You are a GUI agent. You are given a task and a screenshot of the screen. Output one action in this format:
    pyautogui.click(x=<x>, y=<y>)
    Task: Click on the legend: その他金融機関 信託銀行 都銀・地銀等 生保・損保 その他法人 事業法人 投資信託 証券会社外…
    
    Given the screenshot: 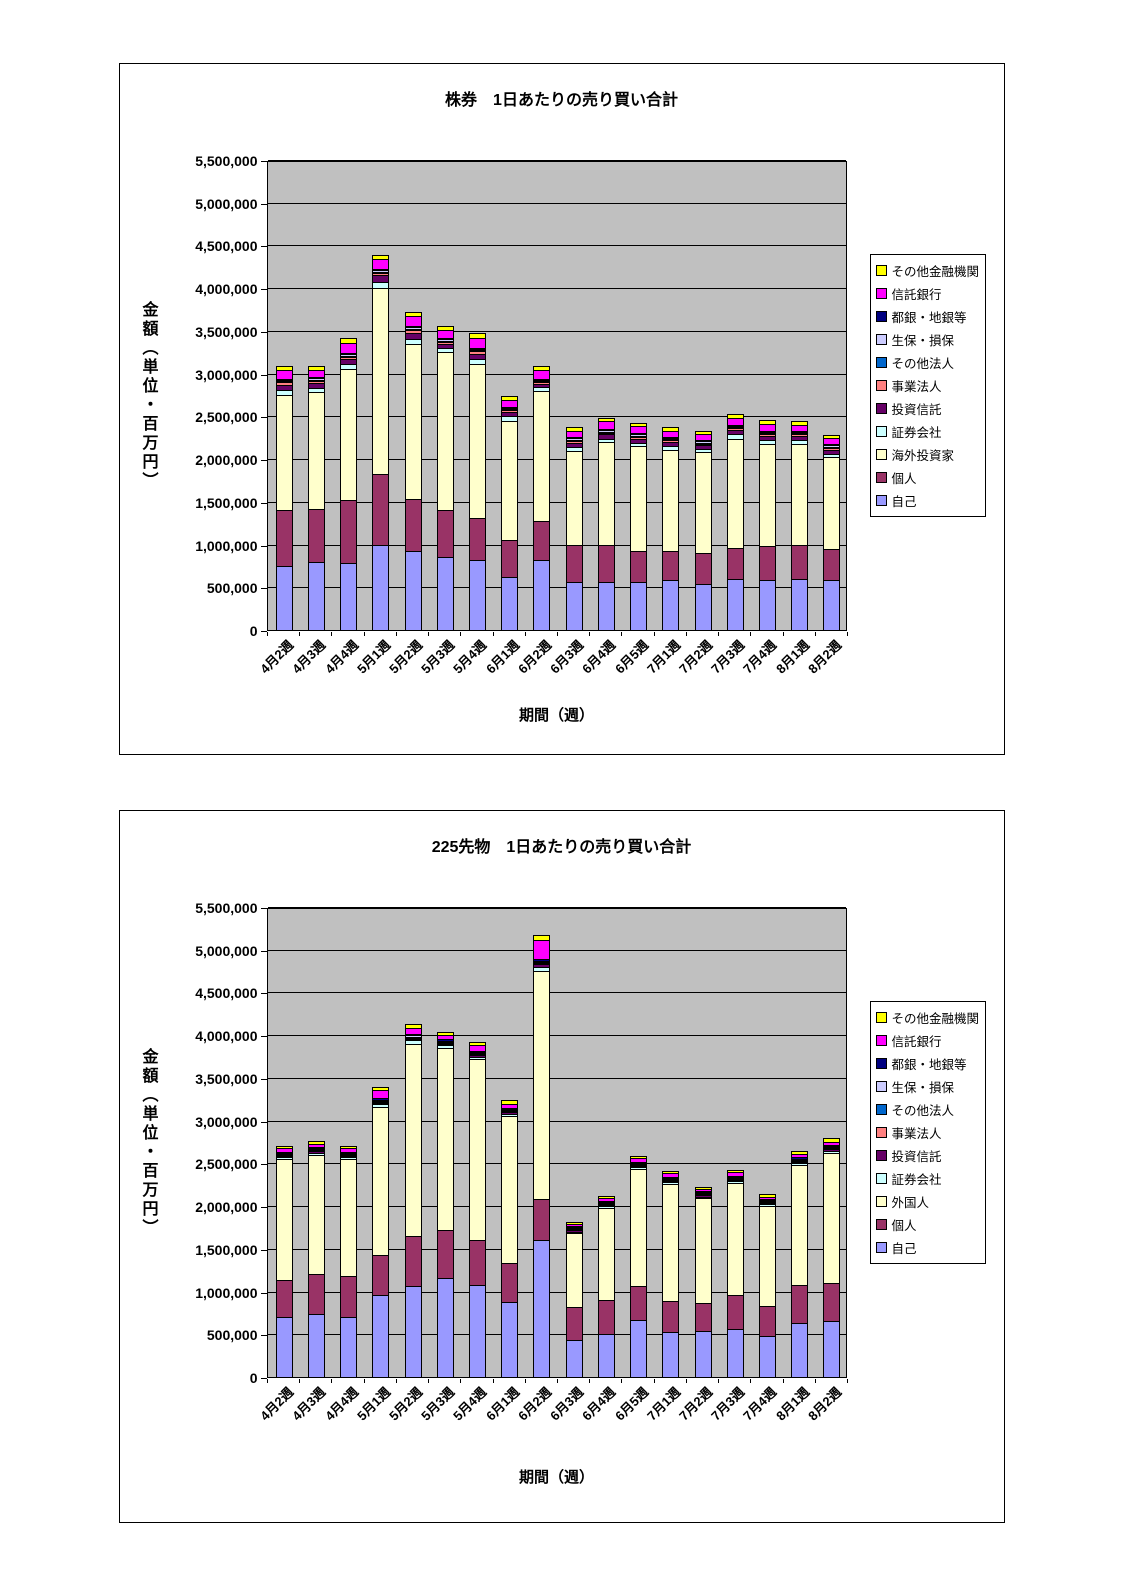 What is the action you would take?
    pyautogui.click(x=928, y=1132)
    